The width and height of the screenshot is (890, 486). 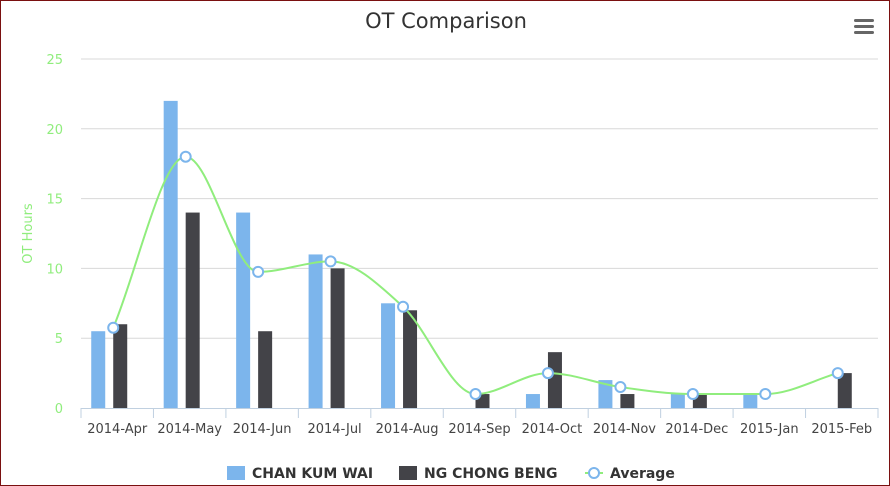 What do you see at coordinates (54, 60) in the screenshot?
I see `y-tick-label: 25` at bounding box center [54, 60].